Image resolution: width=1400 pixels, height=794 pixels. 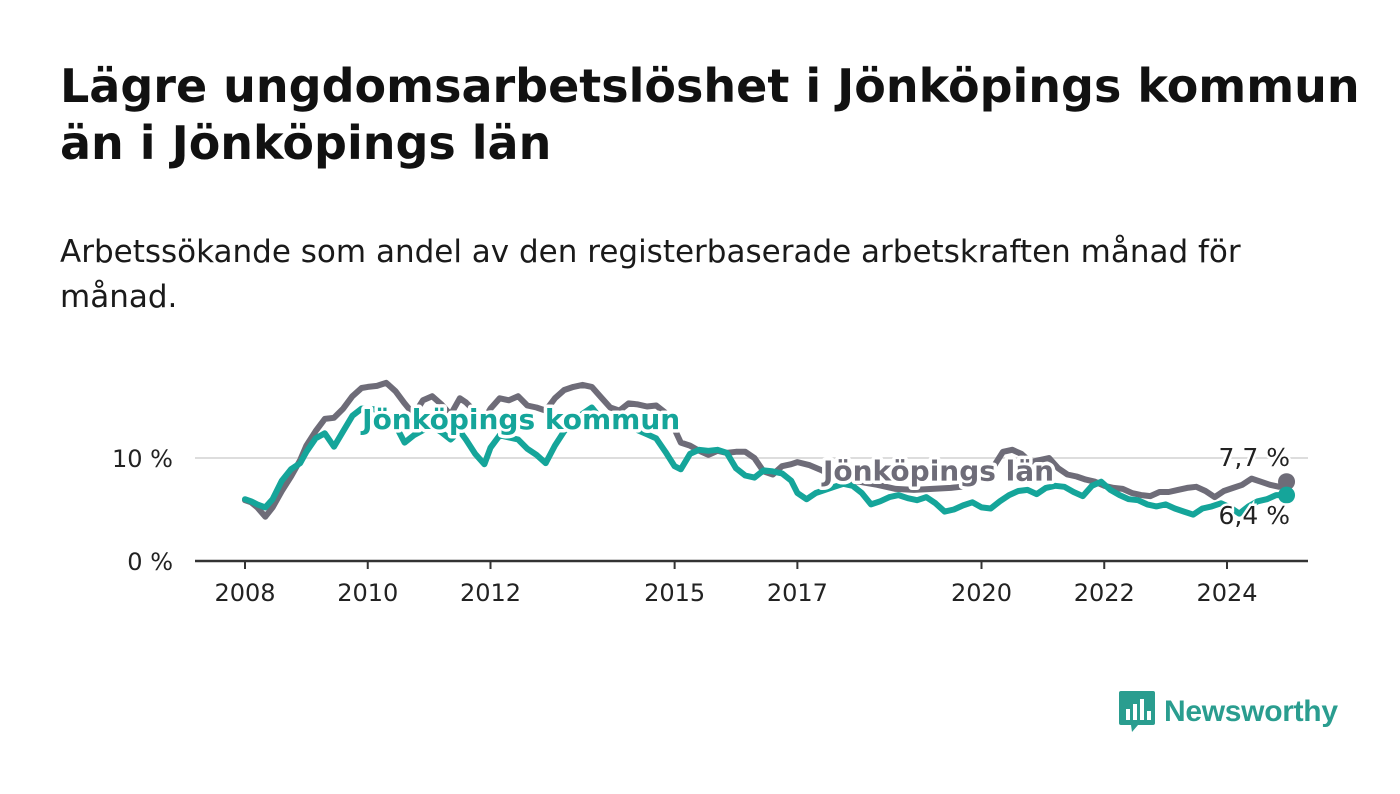 I want to click on x-tick-label: 2012, so click(x=490, y=593).